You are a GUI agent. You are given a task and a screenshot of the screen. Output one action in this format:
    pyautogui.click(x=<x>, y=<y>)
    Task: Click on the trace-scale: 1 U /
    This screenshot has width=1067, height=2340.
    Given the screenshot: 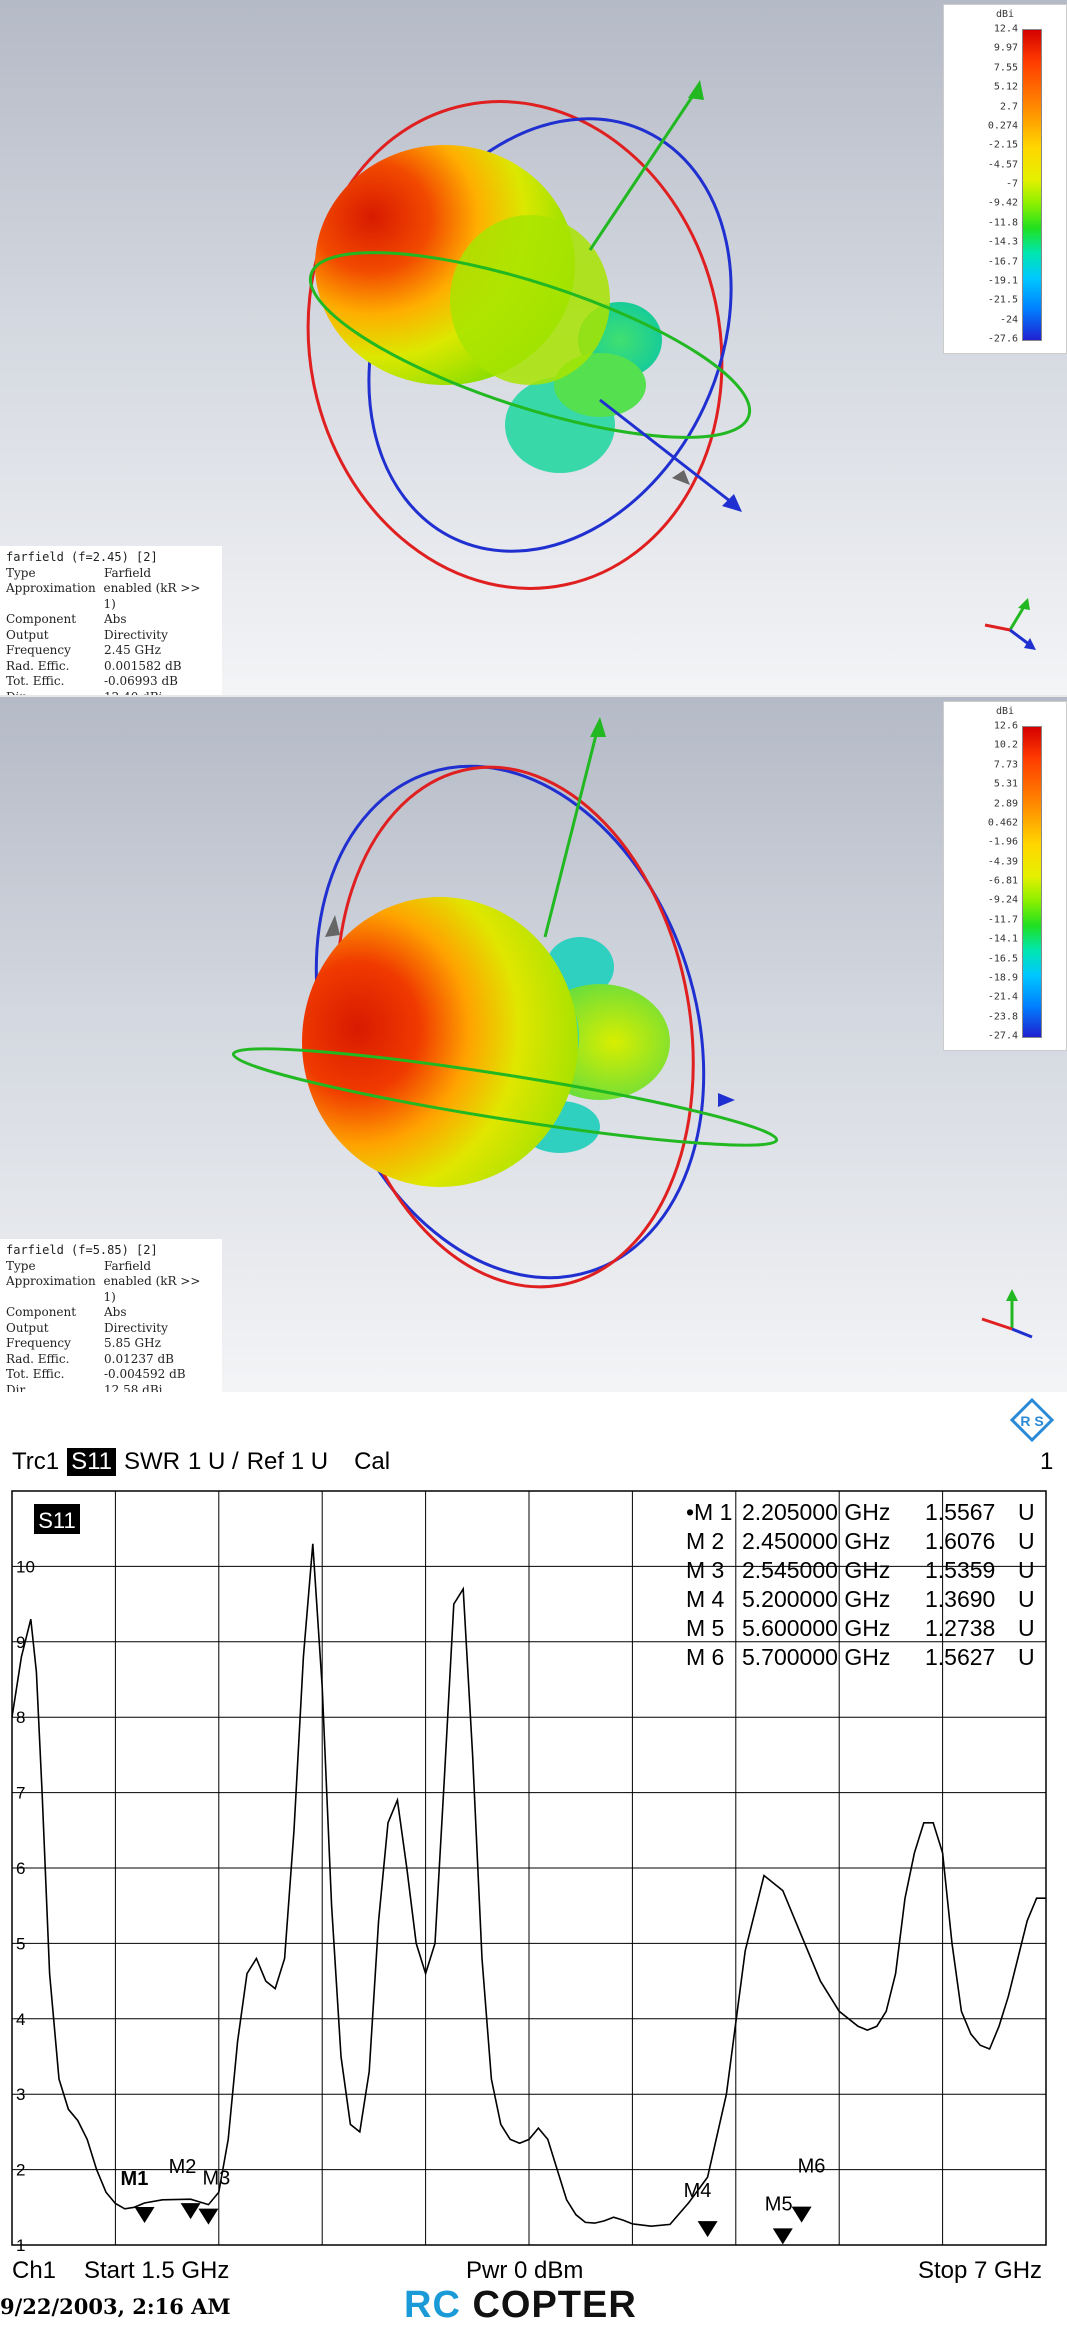 What is the action you would take?
    pyautogui.click(x=213, y=1461)
    